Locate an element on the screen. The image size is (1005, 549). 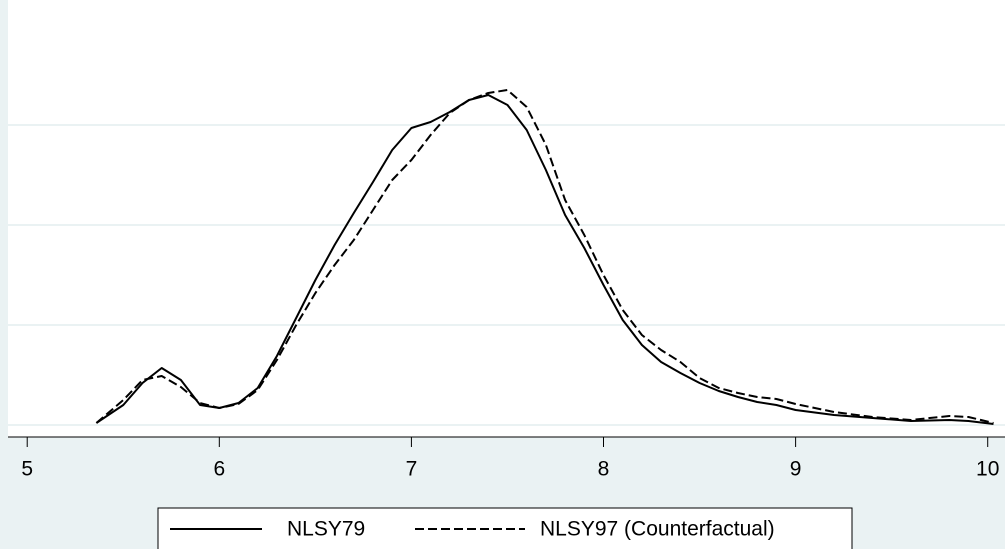
legend-box is located at coordinates (505, 528).